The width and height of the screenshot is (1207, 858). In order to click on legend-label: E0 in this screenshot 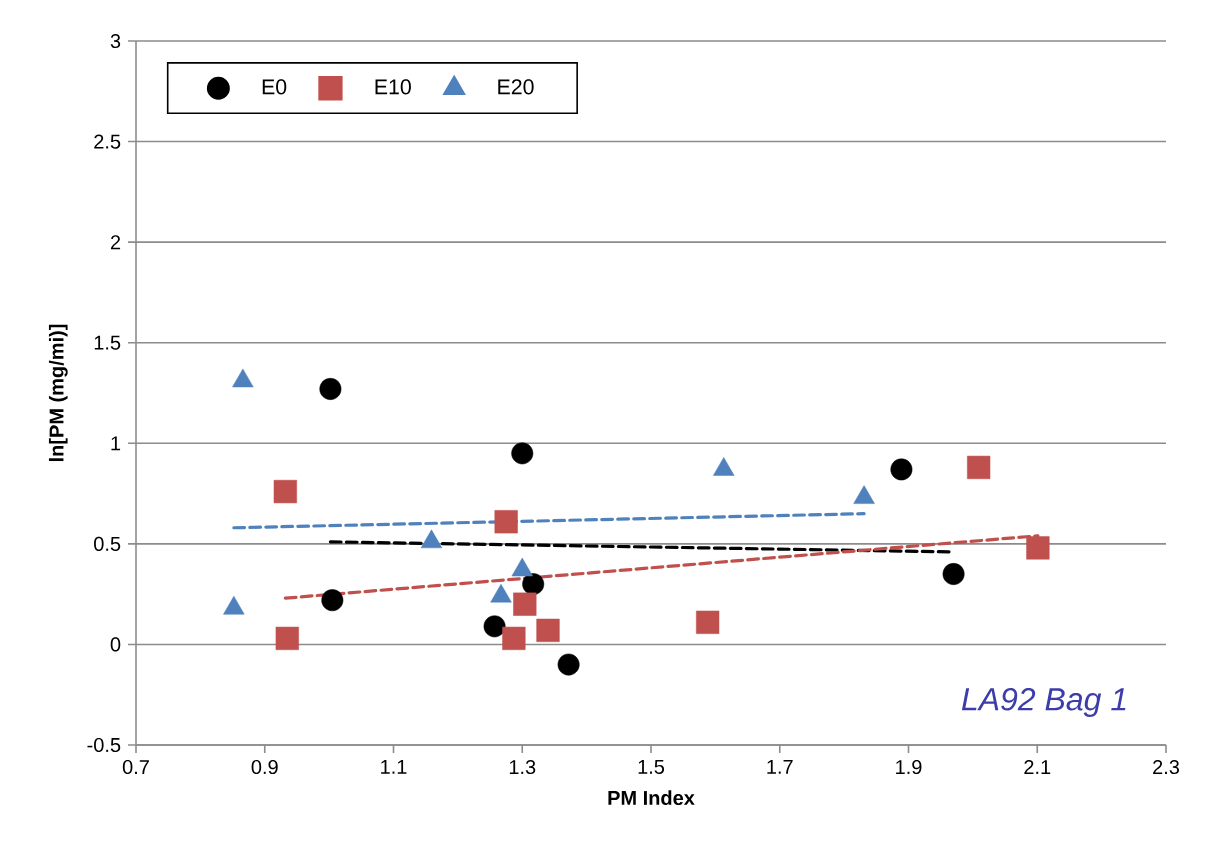, I will do `click(274, 87)`.